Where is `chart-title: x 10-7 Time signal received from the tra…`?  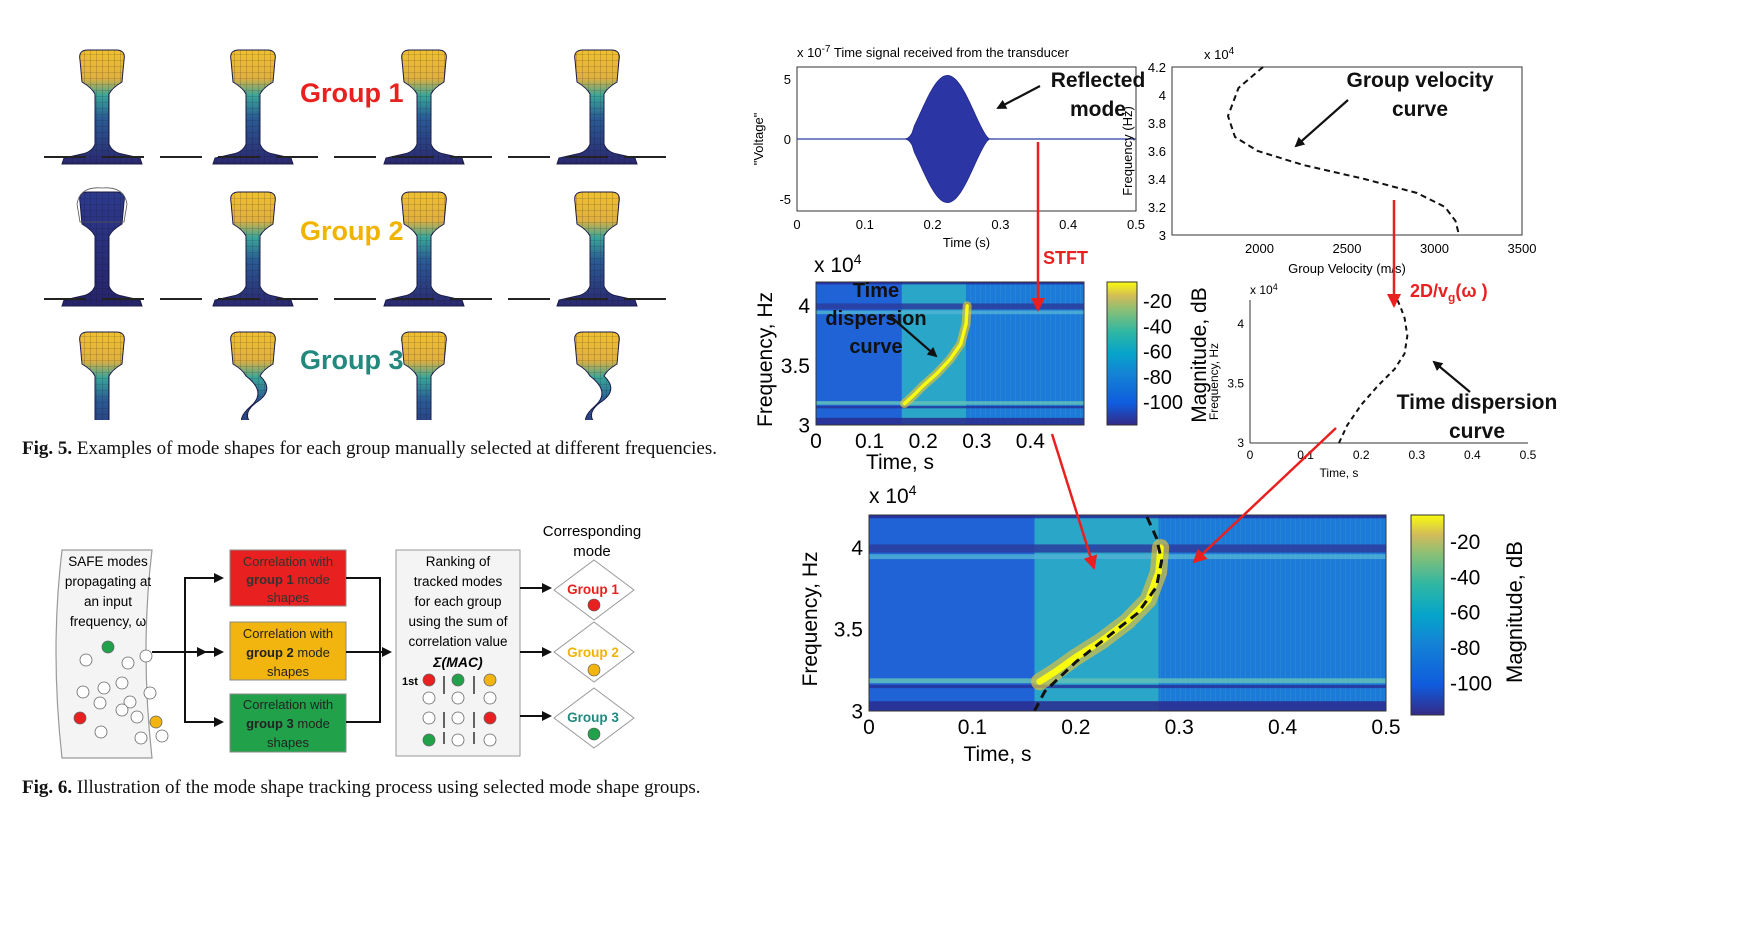 chart-title: x 10-7 Time signal received from the tra… is located at coordinates (933, 52).